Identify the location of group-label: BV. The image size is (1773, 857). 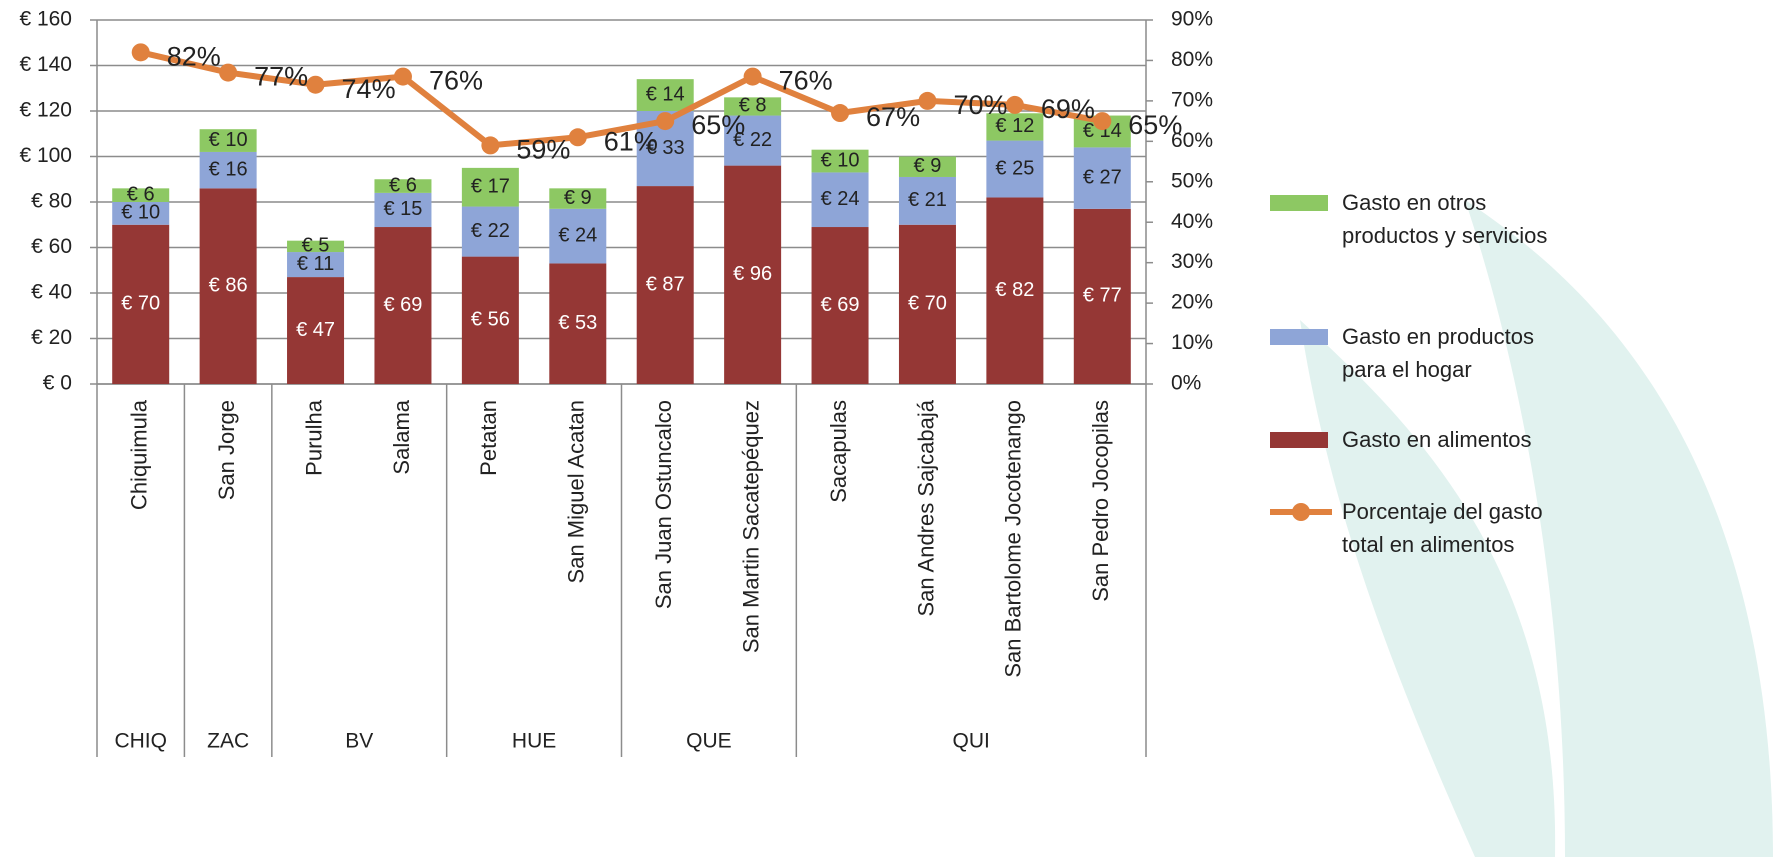
(359, 741).